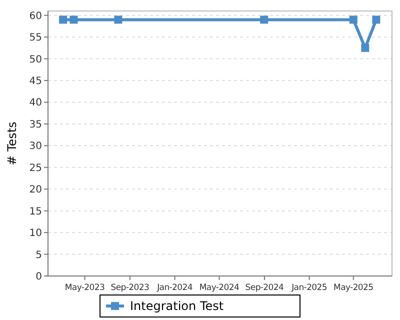  Describe the element at coordinates (35, 82) in the screenshot. I see `y-tick-label: 45` at that location.